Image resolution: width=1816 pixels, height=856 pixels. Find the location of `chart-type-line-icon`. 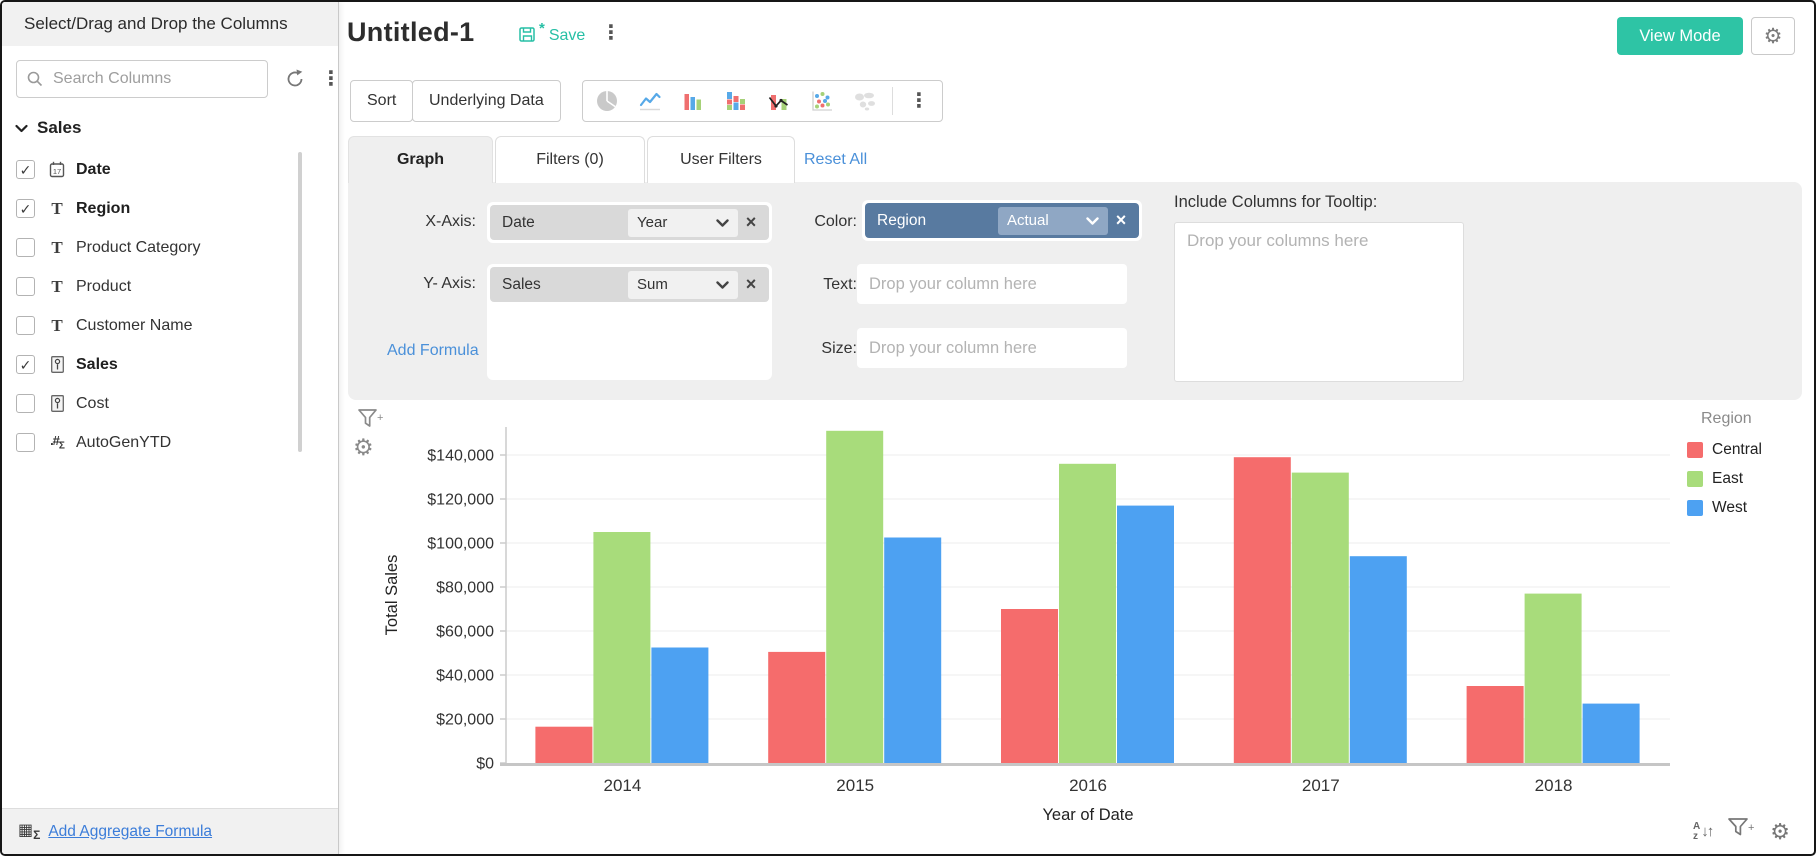

chart-type-line-icon is located at coordinates (650, 101).